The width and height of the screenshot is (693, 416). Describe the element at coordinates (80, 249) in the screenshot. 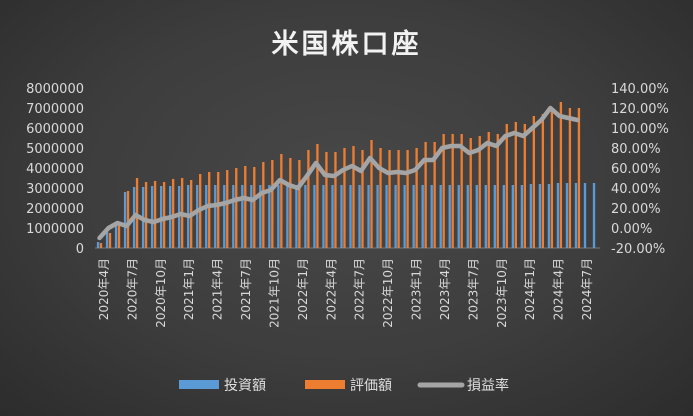

I see `y-left-tick-label: 0` at that location.